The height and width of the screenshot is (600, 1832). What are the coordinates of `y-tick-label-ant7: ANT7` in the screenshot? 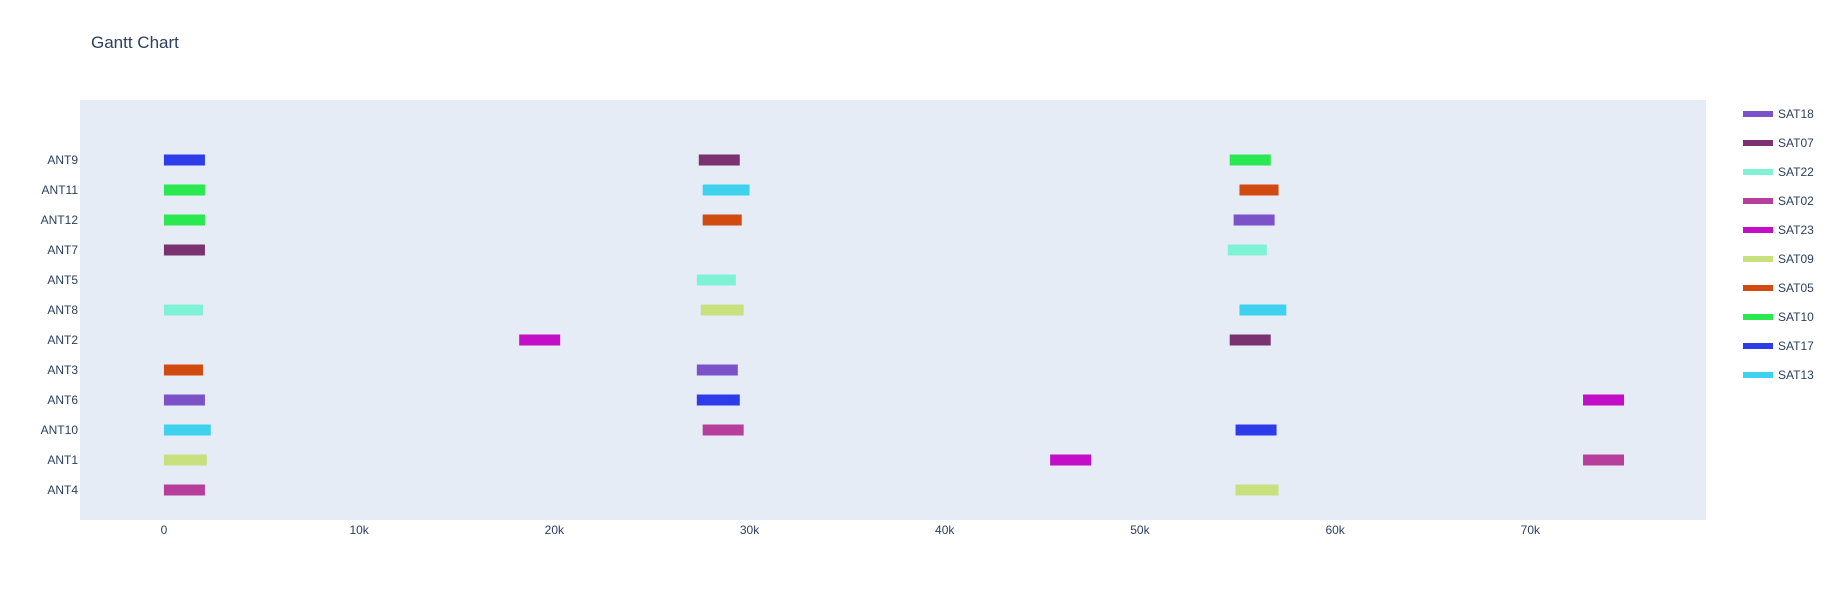 It's located at (62, 250).